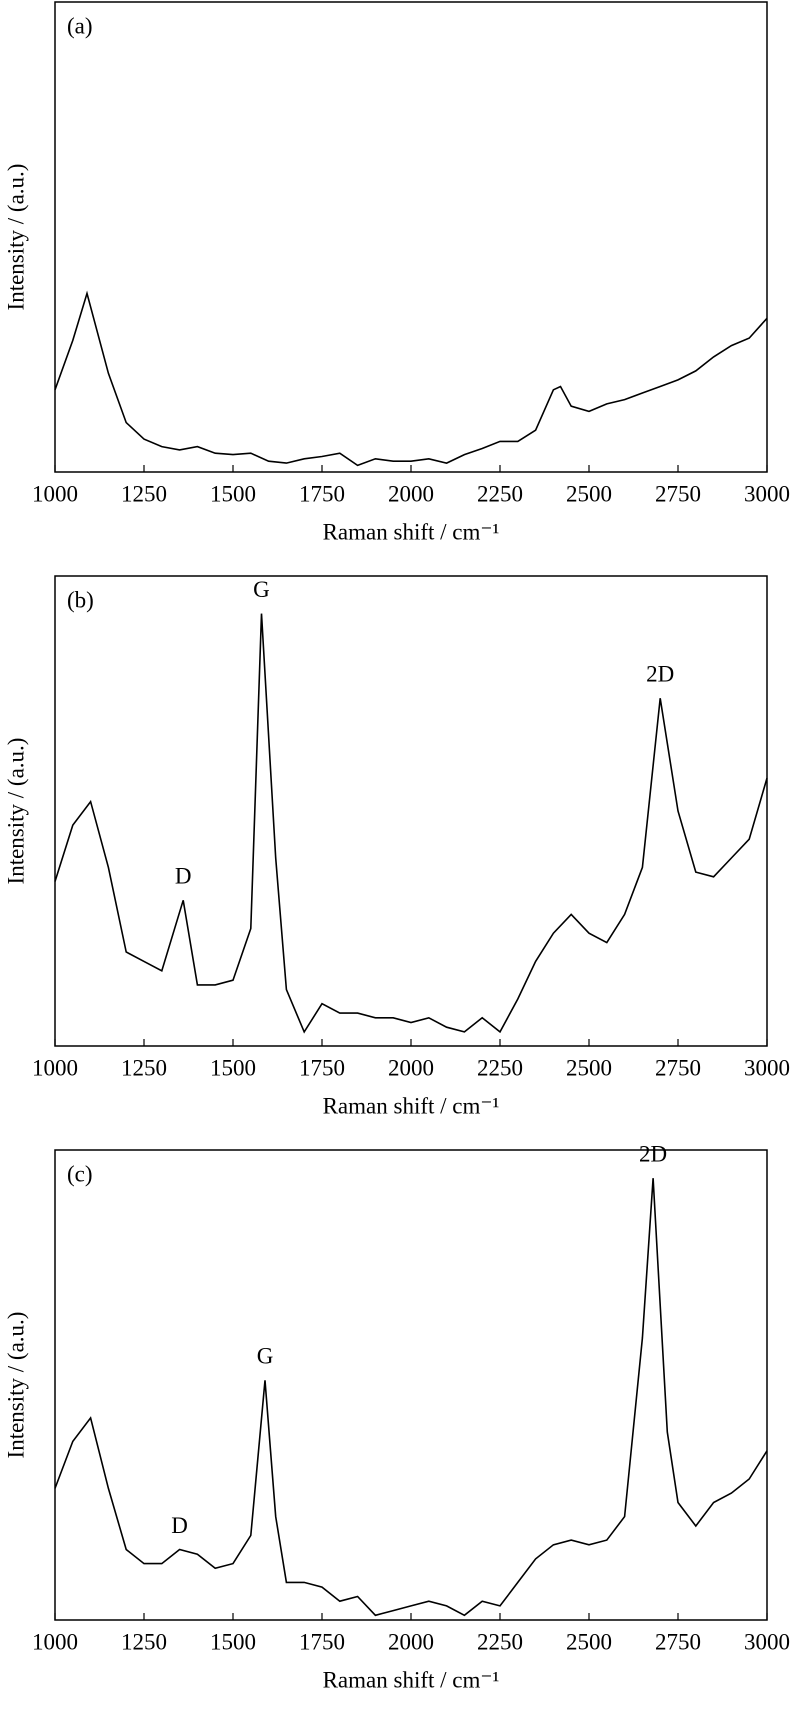  What do you see at coordinates (80, 1173) in the screenshot?
I see `panel-label: (c)` at bounding box center [80, 1173].